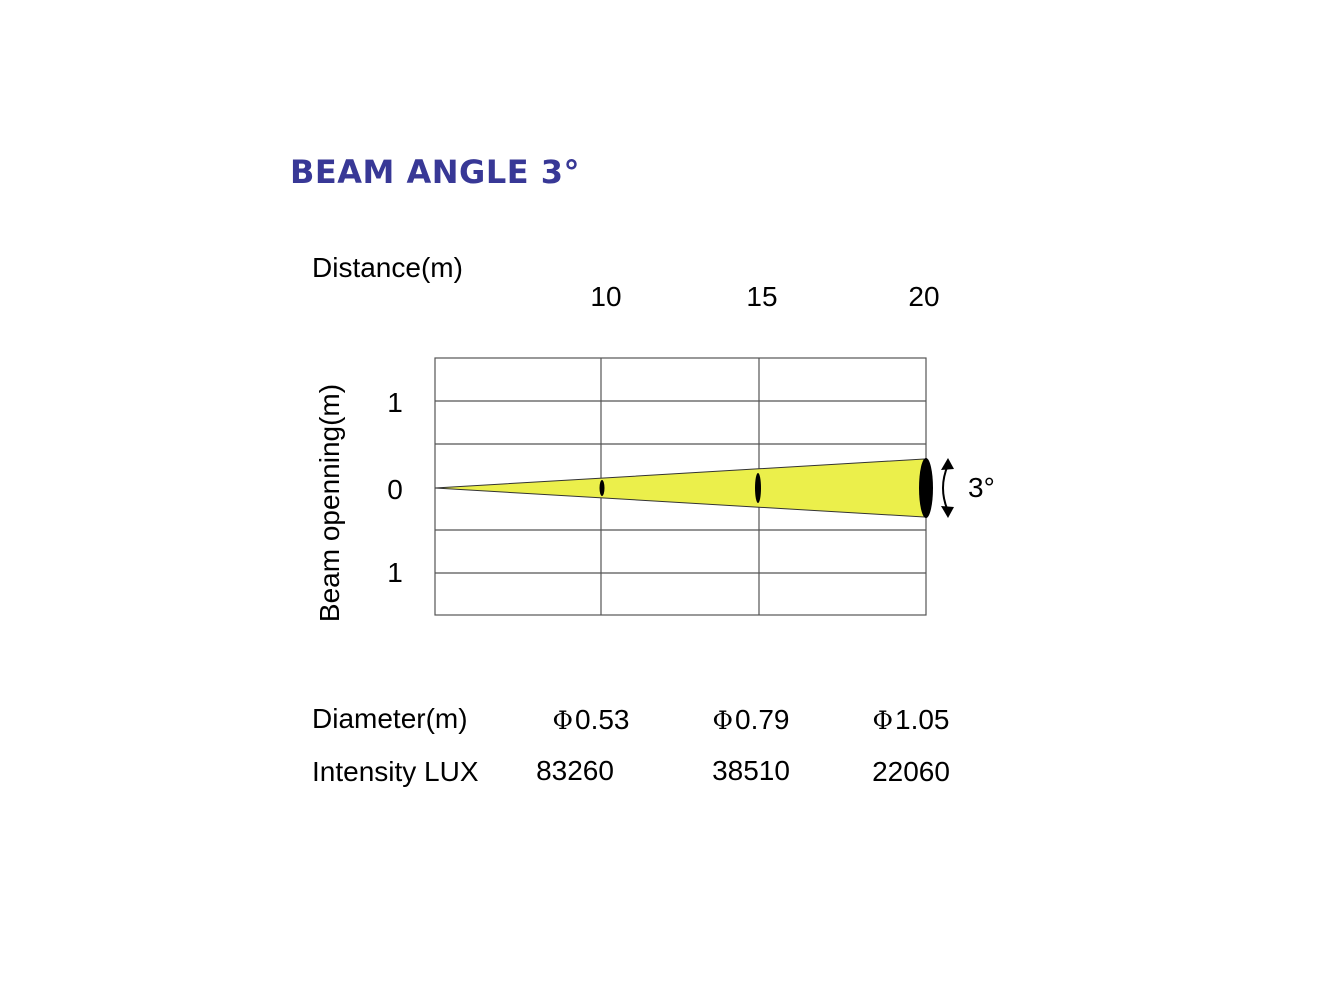 Image resolution: width=1320 pixels, height=990 pixels. What do you see at coordinates (762, 296) in the screenshot?
I see `distance-tick-15: 15` at bounding box center [762, 296].